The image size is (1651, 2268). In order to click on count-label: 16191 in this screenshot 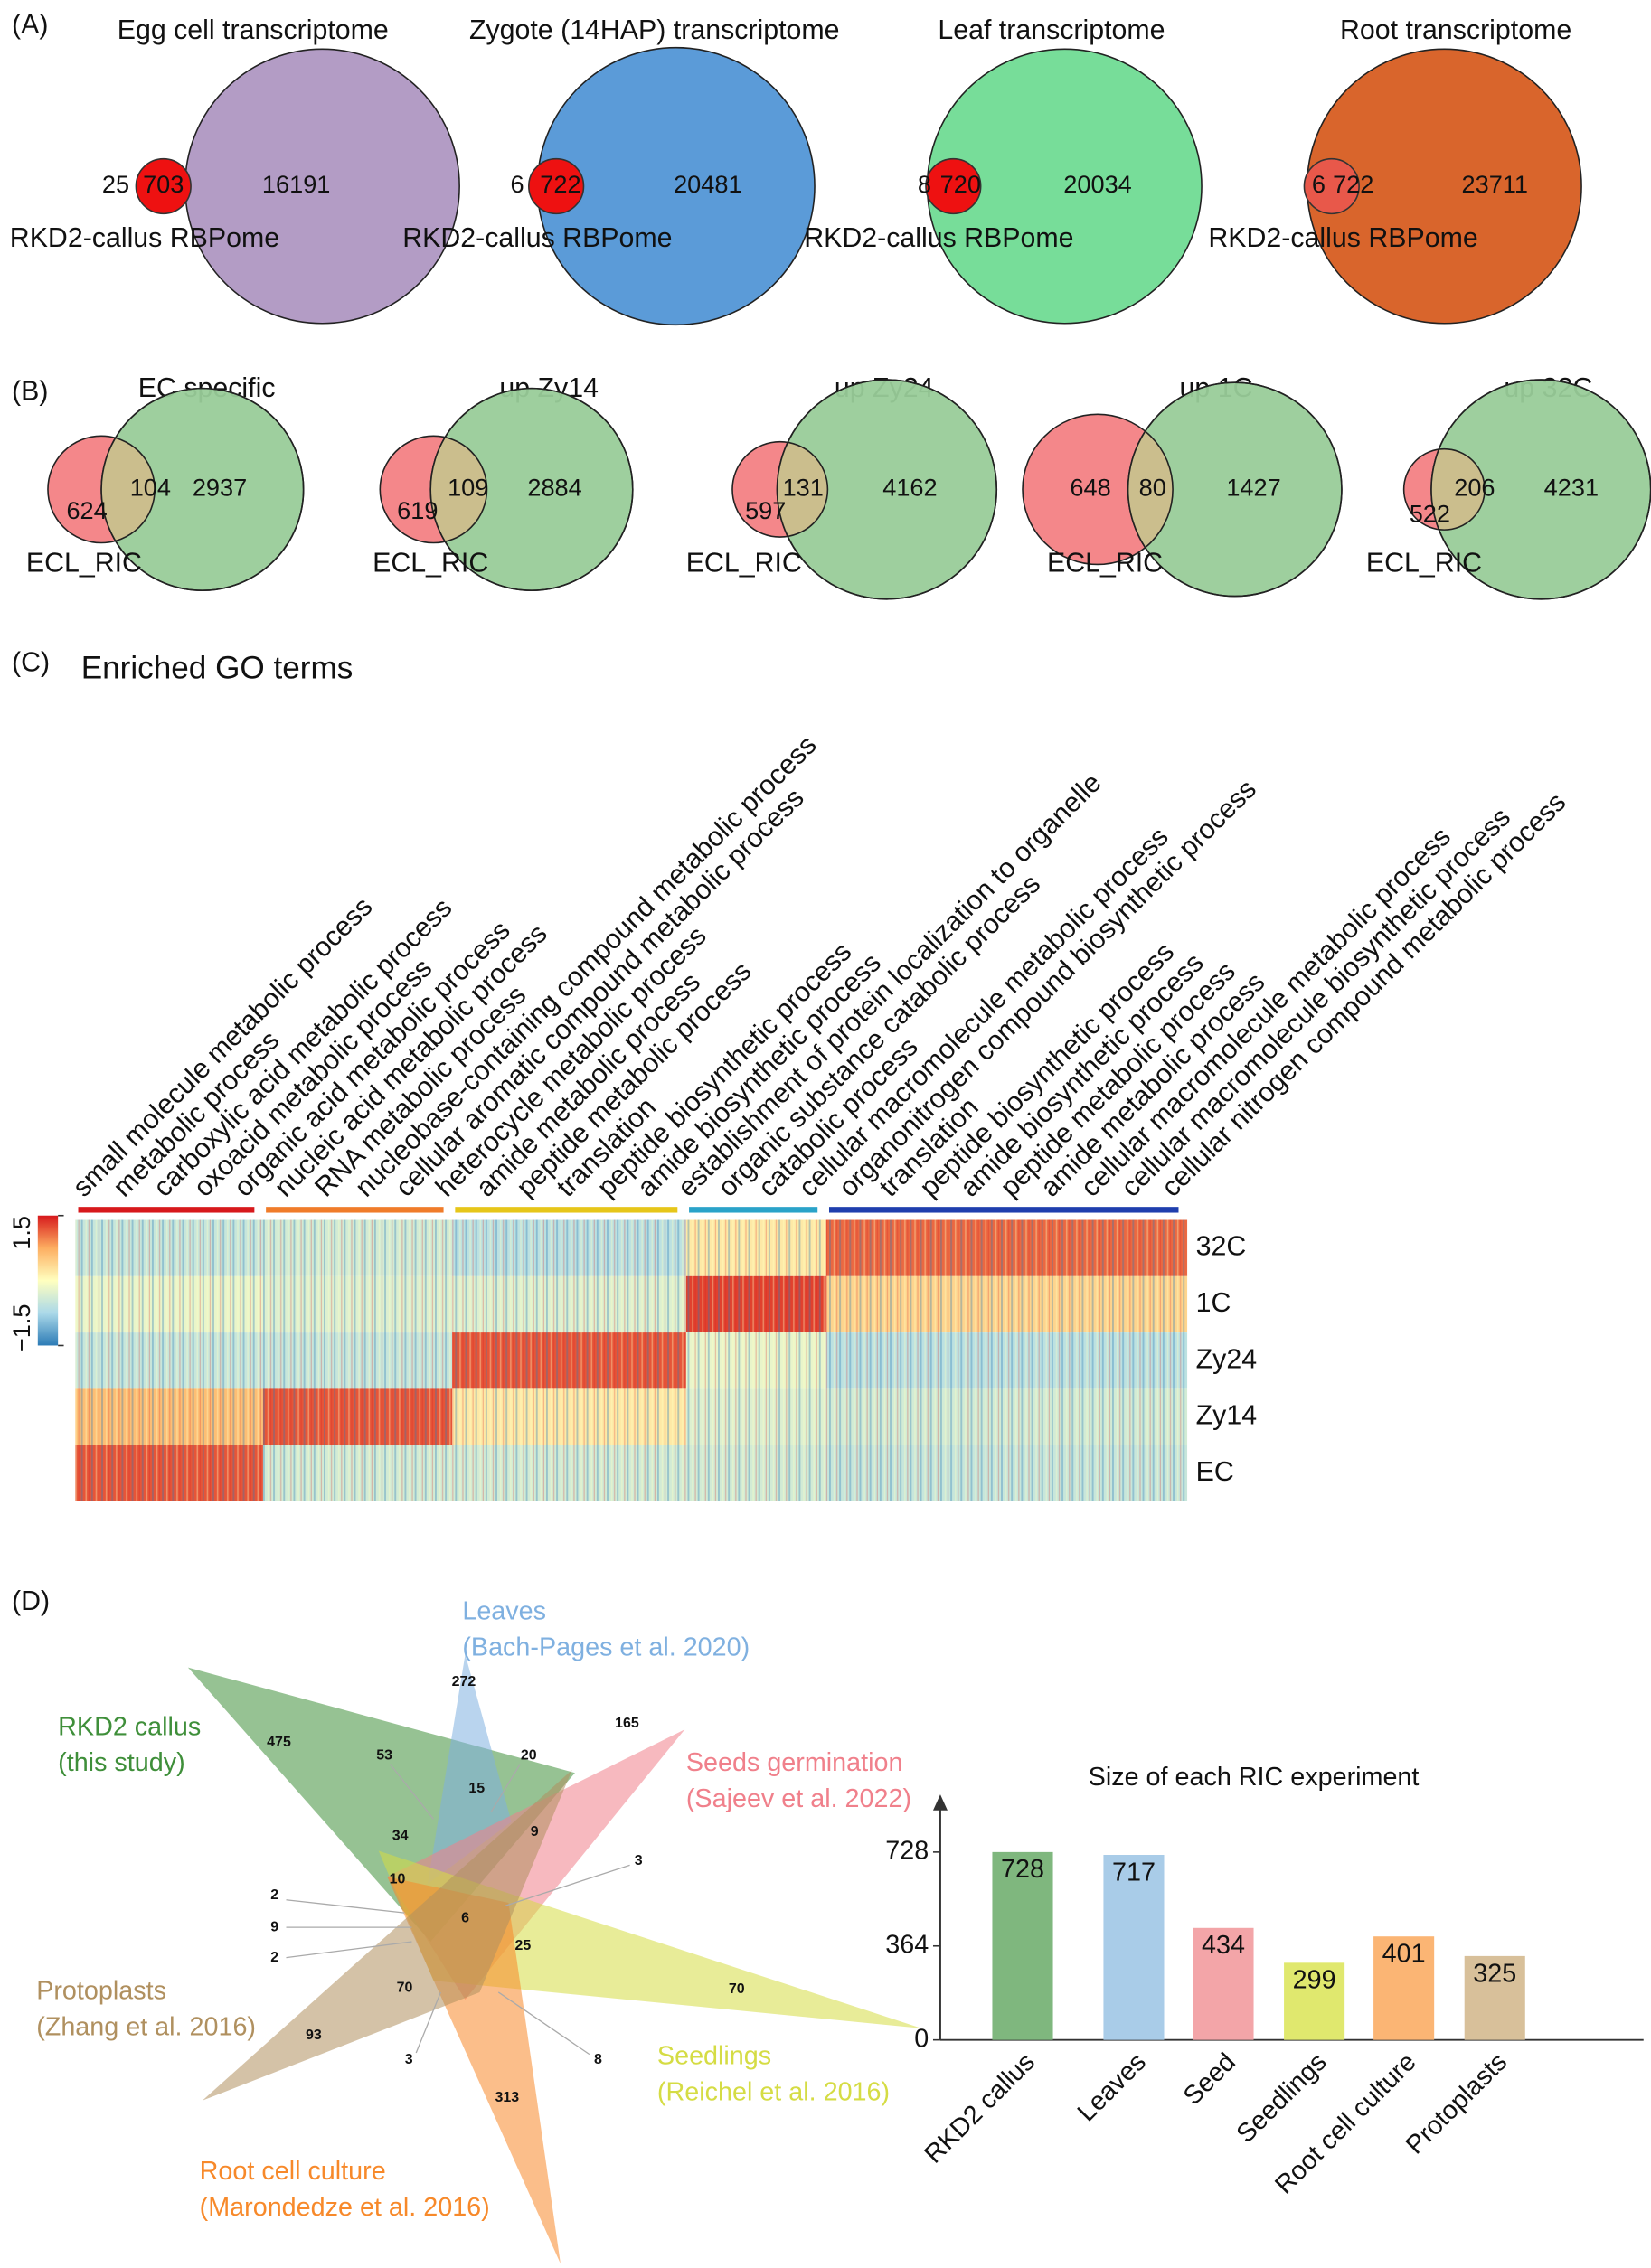, I will do `click(296, 184)`.